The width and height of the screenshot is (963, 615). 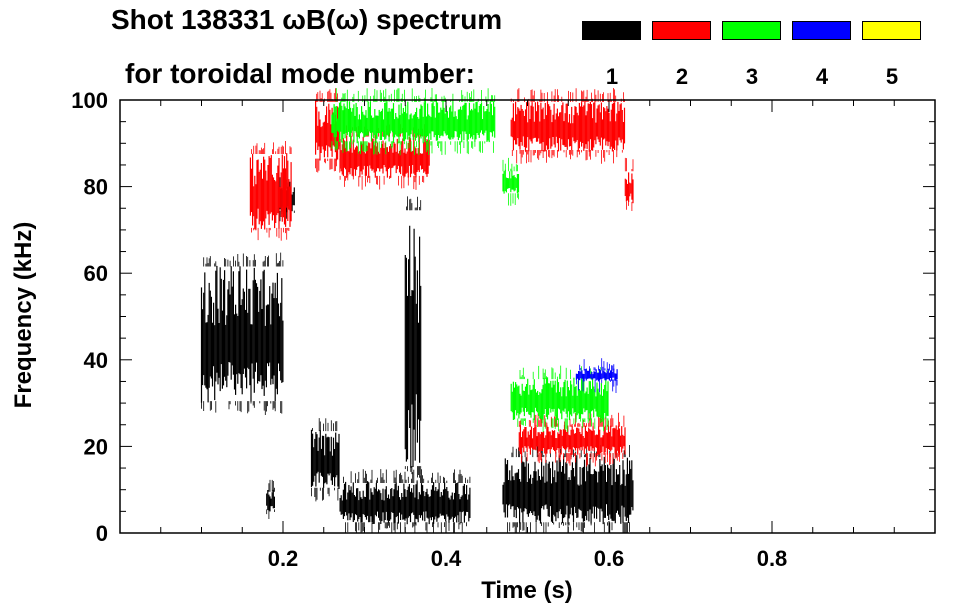 I want to click on legend-label-2: 2, so click(x=682, y=76).